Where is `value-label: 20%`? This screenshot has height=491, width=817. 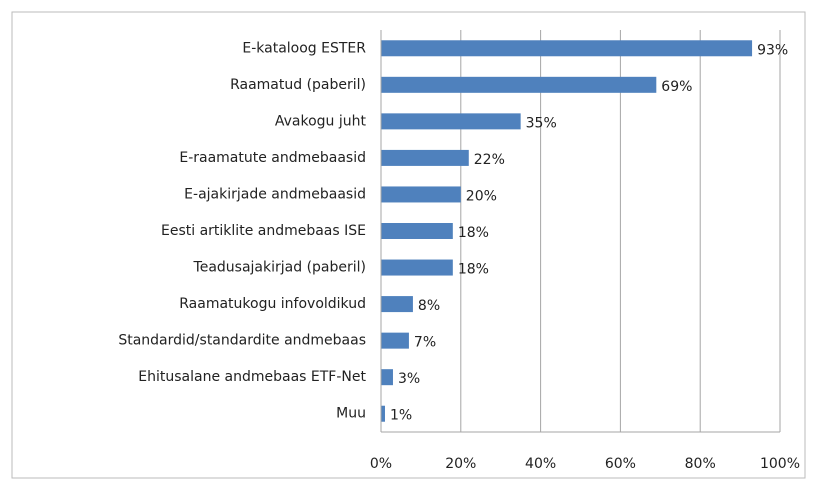
value-label: 20% is located at coordinates (481, 196).